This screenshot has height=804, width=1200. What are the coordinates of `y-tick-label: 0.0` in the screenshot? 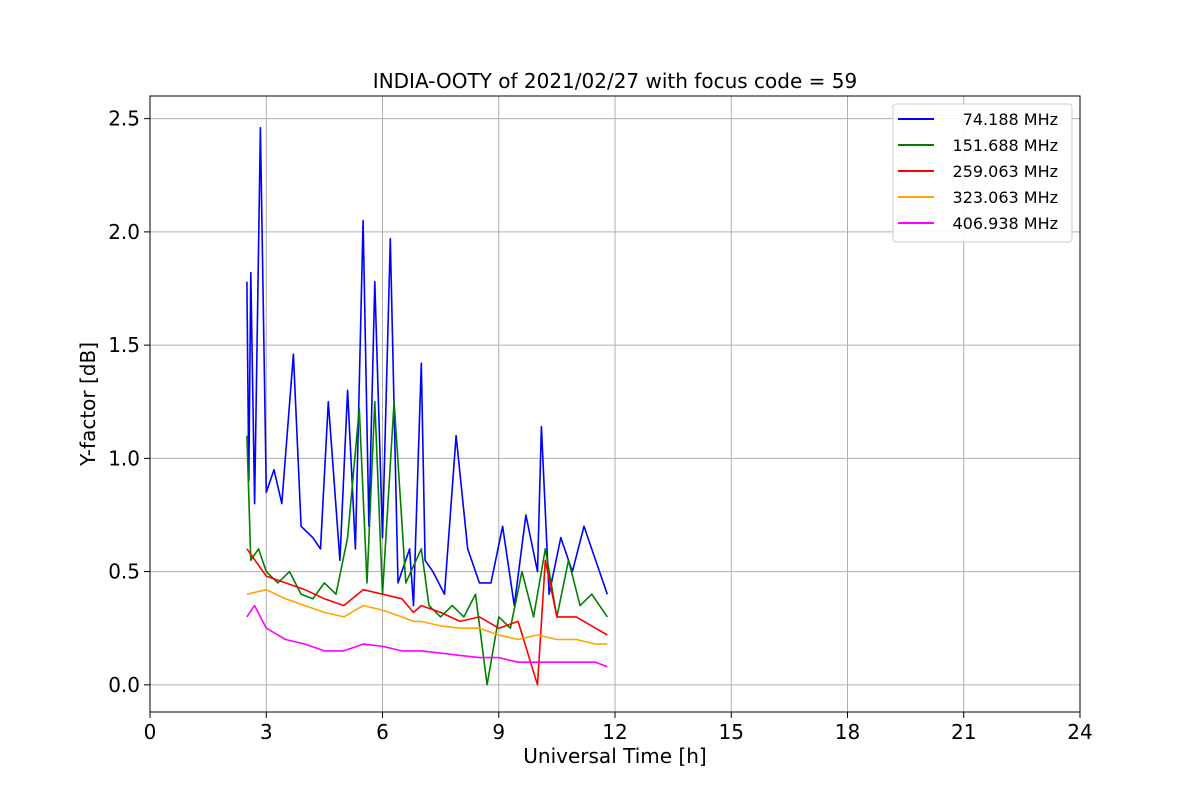 It's located at (124, 685).